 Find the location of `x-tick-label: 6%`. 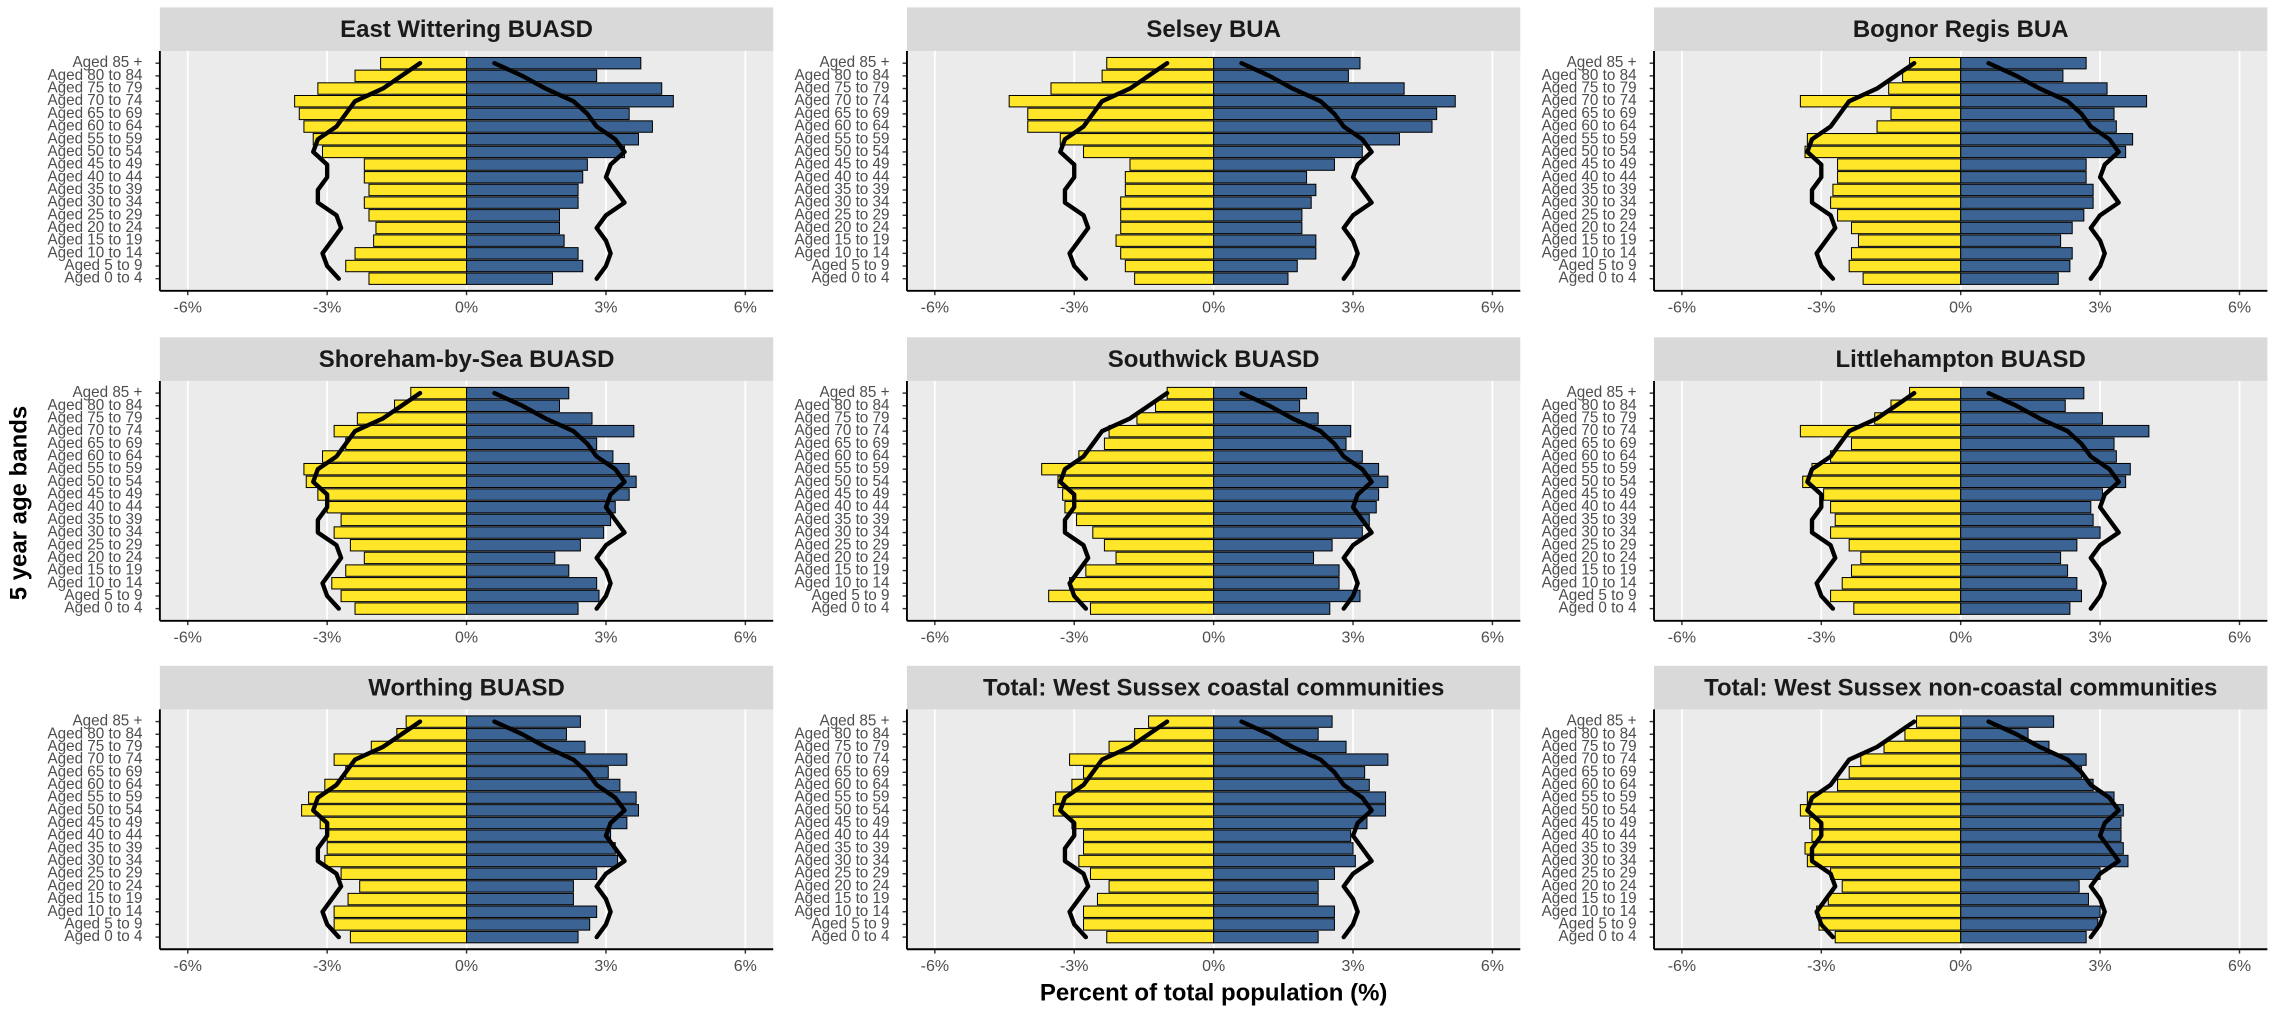

x-tick-label: 6% is located at coordinates (2239, 966).